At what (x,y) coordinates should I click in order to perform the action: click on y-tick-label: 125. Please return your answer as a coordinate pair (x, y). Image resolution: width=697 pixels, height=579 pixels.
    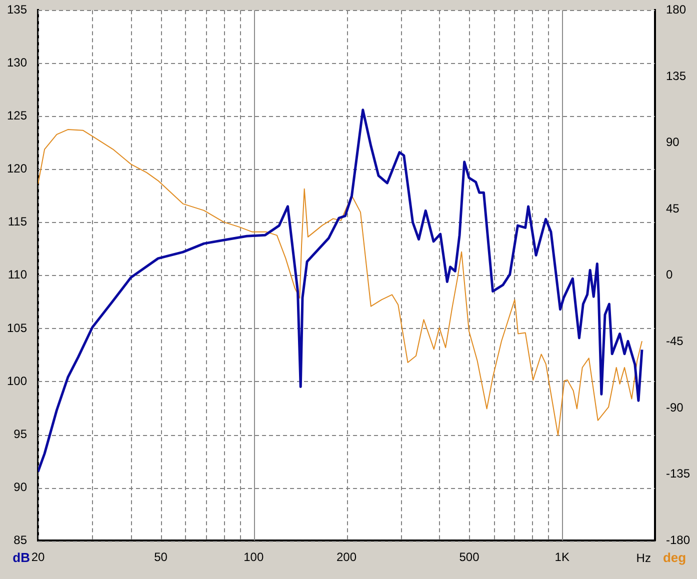
    Looking at the image, I should click on (17, 115).